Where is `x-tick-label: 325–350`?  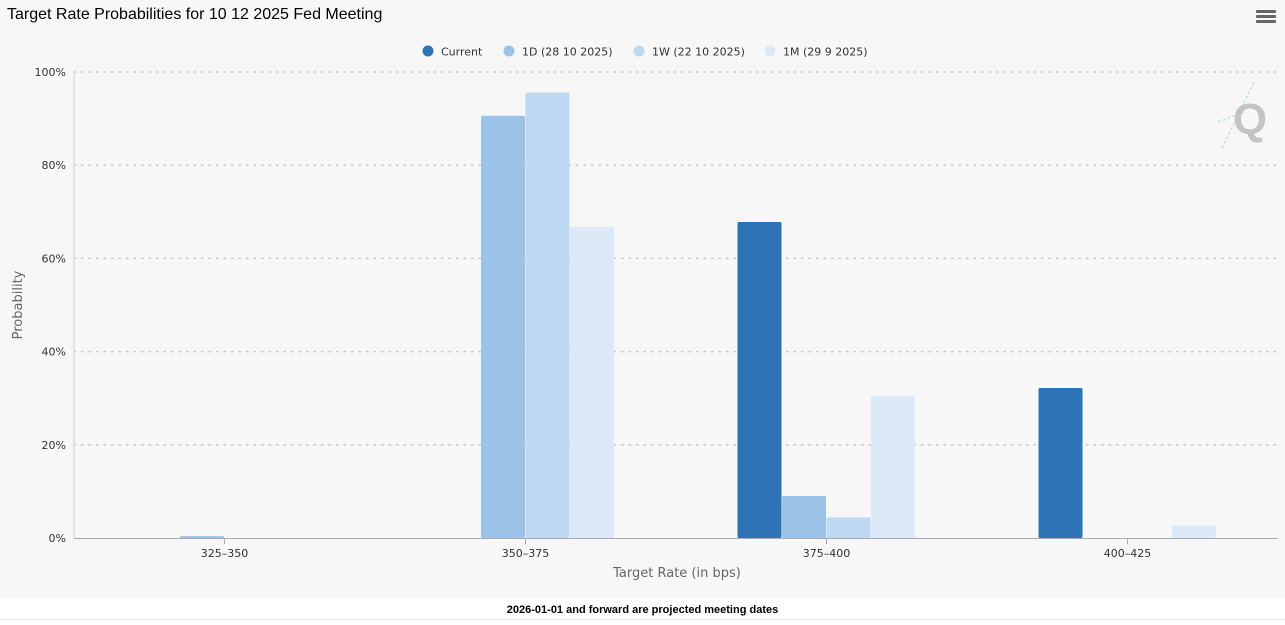 x-tick-label: 325–350 is located at coordinates (225, 553).